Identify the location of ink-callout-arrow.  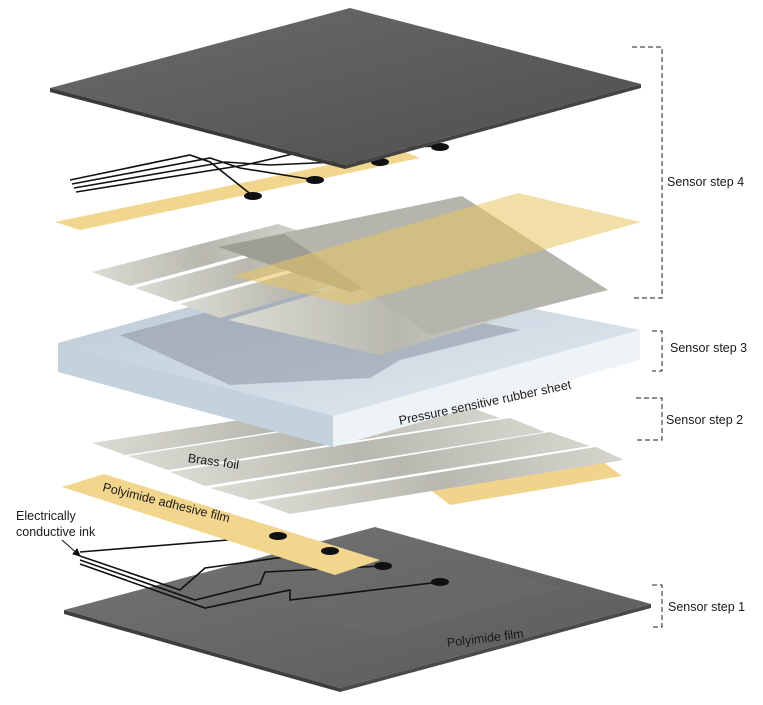
(71, 548).